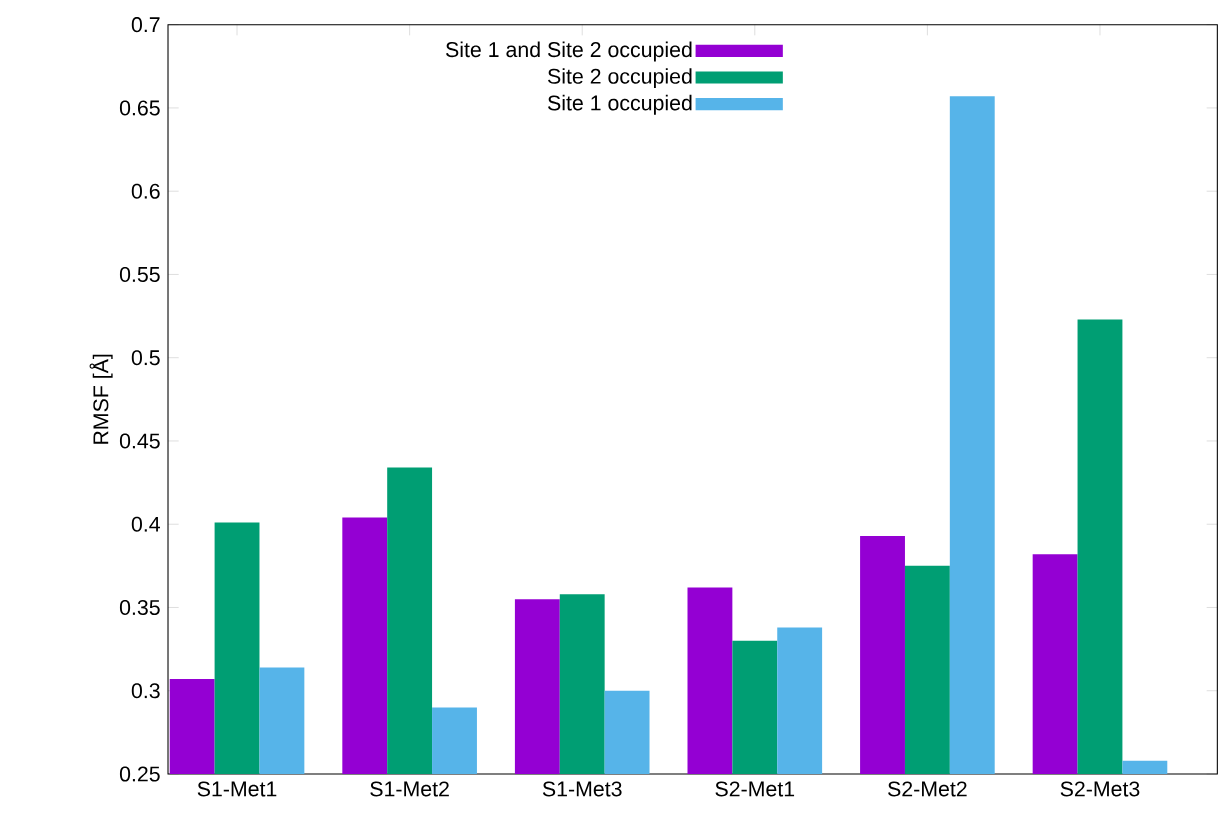  What do you see at coordinates (620, 78) in the screenshot?
I see `legend-label: Site 2 occupied` at bounding box center [620, 78].